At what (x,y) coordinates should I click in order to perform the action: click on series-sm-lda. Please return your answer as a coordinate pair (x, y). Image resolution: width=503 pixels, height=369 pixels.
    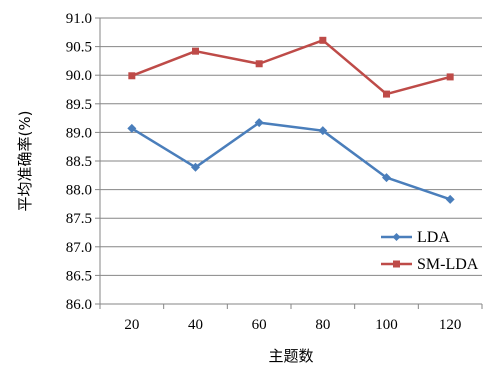
    Looking at the image, I should click on (291, 67).